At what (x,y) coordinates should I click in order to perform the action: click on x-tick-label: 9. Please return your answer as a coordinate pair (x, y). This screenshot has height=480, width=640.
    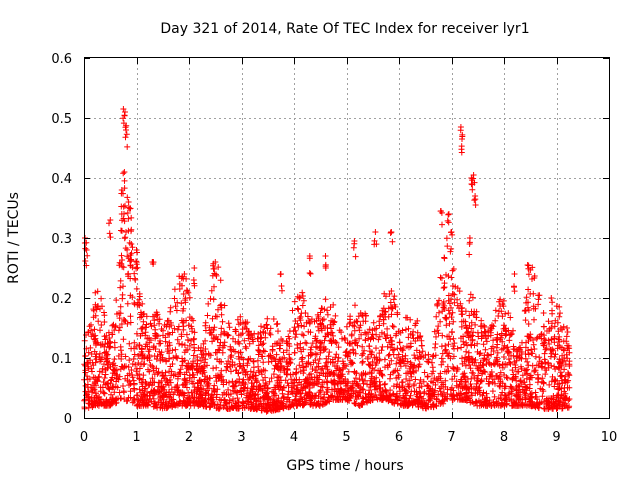
    Looking at the image, I should click on (556, 437).